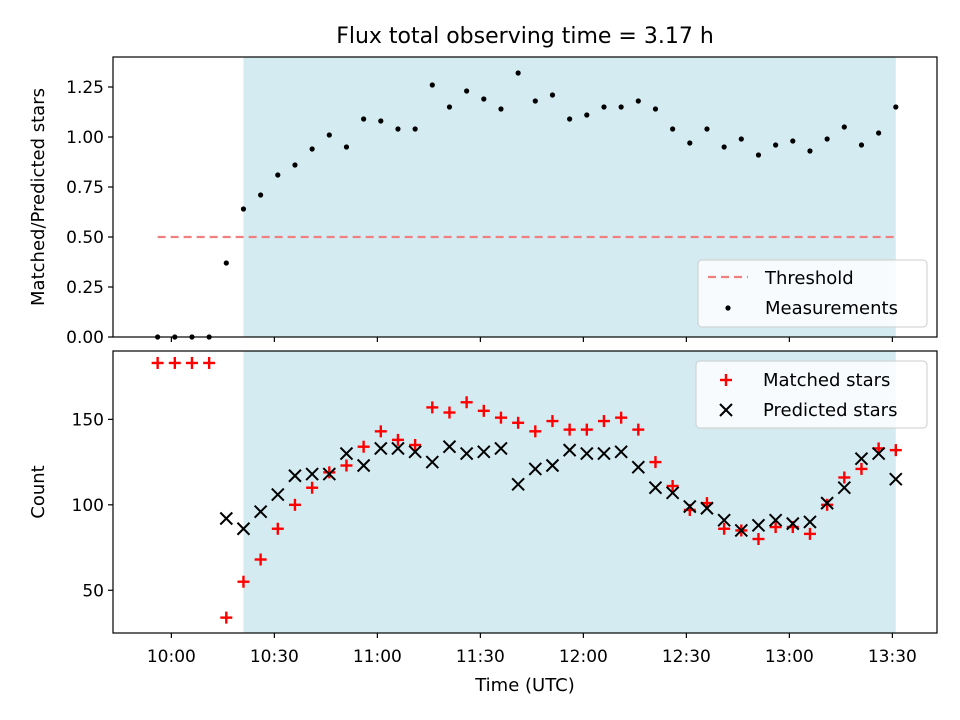 This screenshot has height=720, width=960. What do you see at coordinates (85, 238) in the screenshot?
I see `y-tick-label: 0.50` at bounding box center [85, 238].